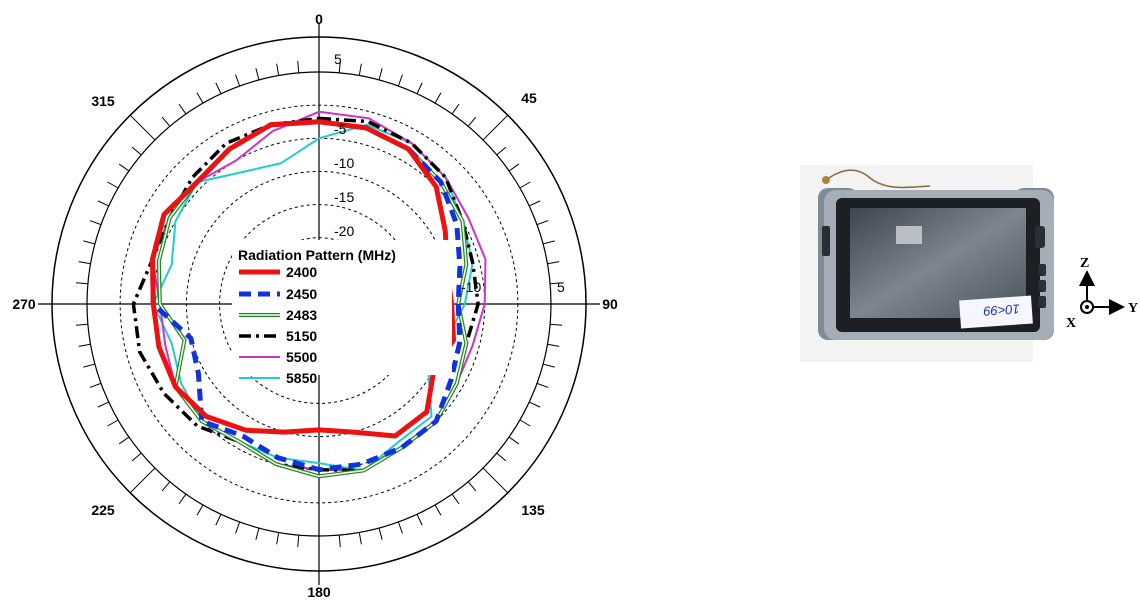 Image resolution: width=1140 pixels, height=605 pixels. Describe the element at coordinates (1102, 293) in the screenshot. I see `coordinate-axes-icon: Z X Y` at that location.